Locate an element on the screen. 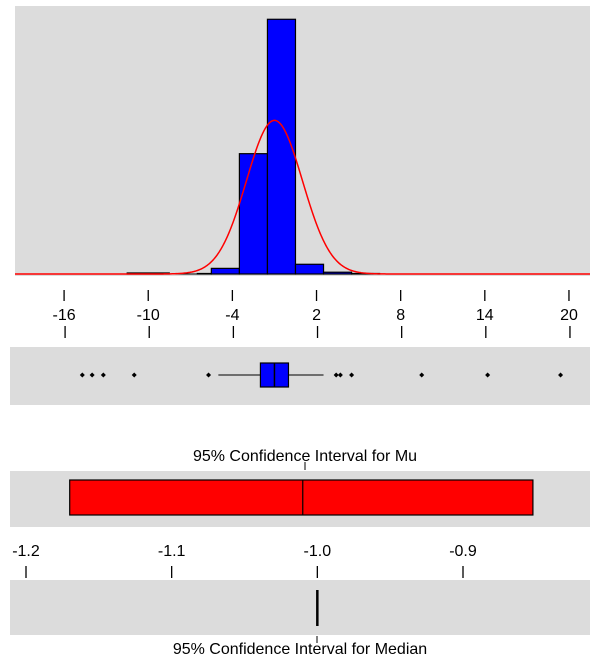  histogram-tick-label: -10 is located at coordinates (148, 315).